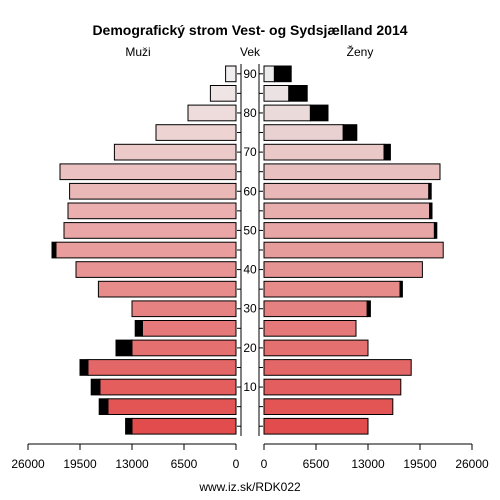 Image resolution: width=500 pixels, height=500 pixels. Describe the element at coordinates (250, 113) in the screenshot. I see `age-tick-label: 80` at that location.